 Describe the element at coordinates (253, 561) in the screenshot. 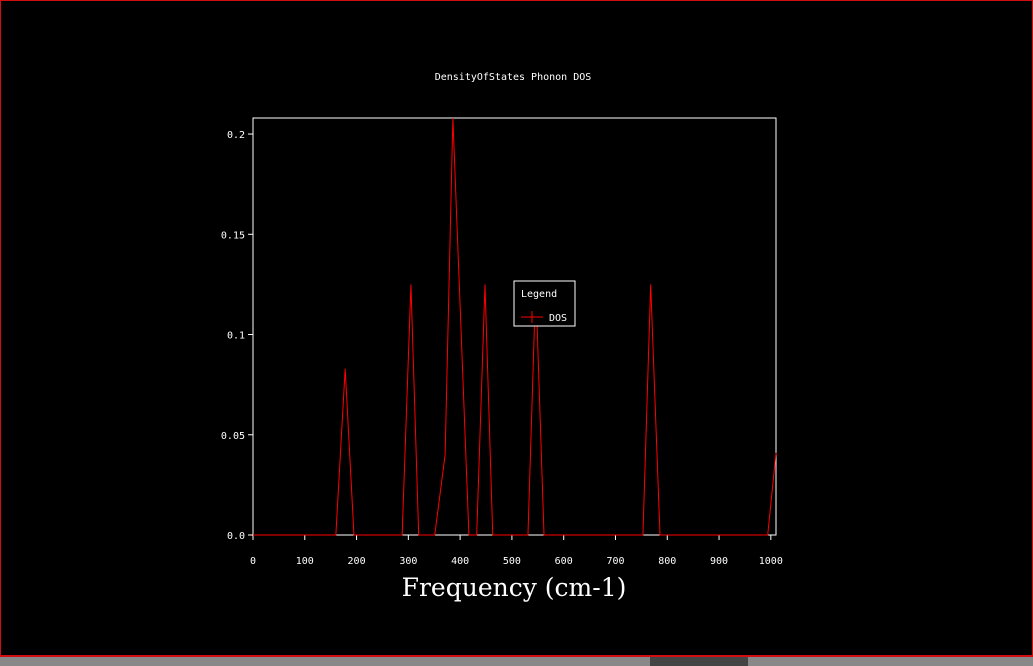

I see `x-tick-label: 0` at that location.